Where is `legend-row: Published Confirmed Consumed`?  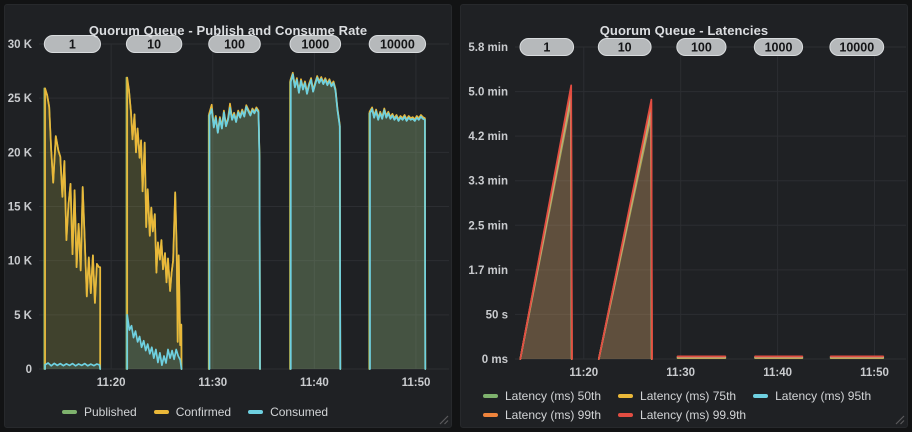
legend-row: Published Confirmed Consumed is located at coordinates (195, 412).